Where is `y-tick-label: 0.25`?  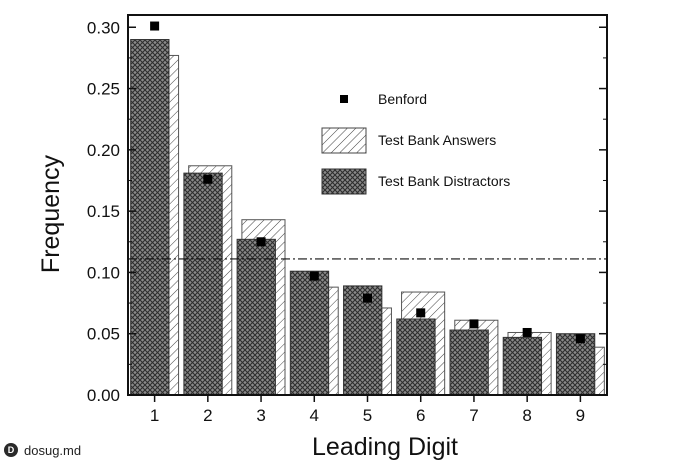 y-tick-label: 0.25 is located at coordinates (103, 89).